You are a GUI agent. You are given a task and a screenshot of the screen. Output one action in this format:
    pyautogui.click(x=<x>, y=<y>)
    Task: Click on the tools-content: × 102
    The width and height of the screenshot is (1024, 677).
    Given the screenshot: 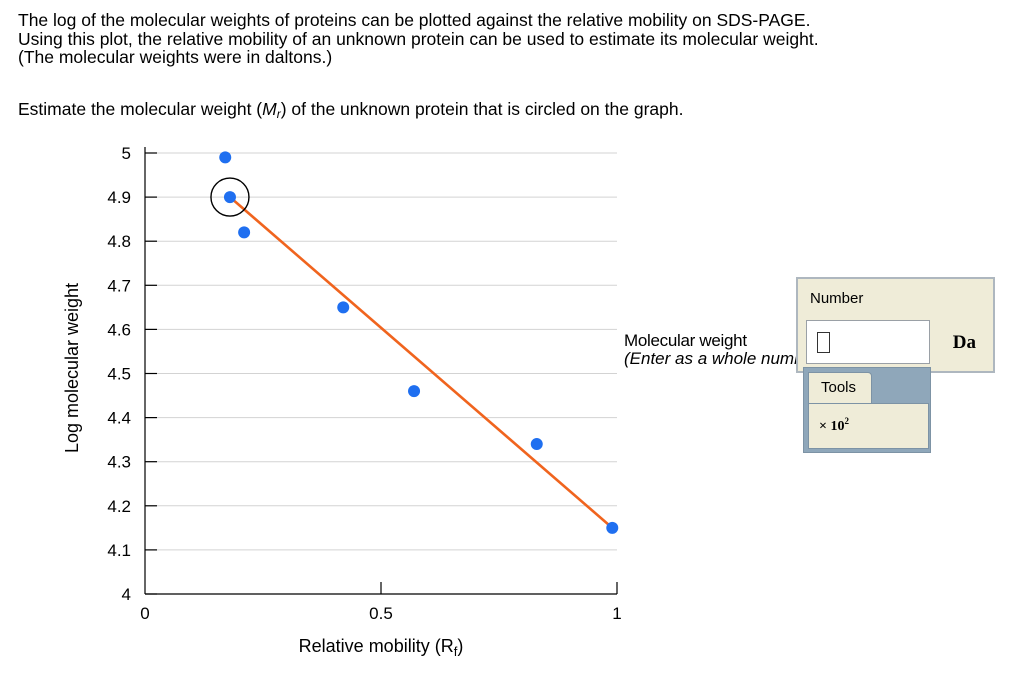 What is the action you would take?
    pyautogui.click(x=868, y=426)
    